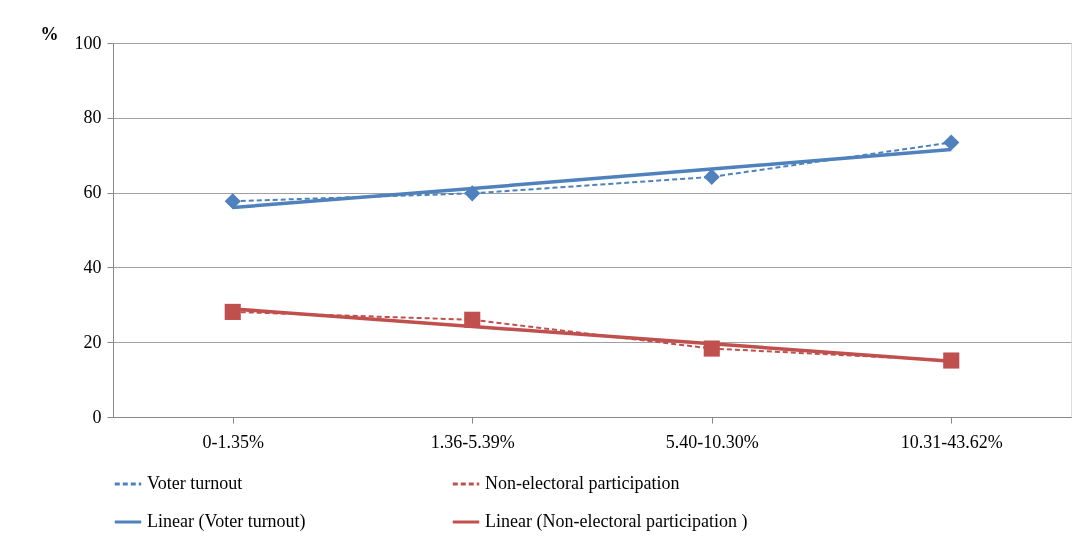 Image resolution: width=1091 pixels, height=541 pixels. I want to click on legend-label: Voter turnout, so click(195, 483).